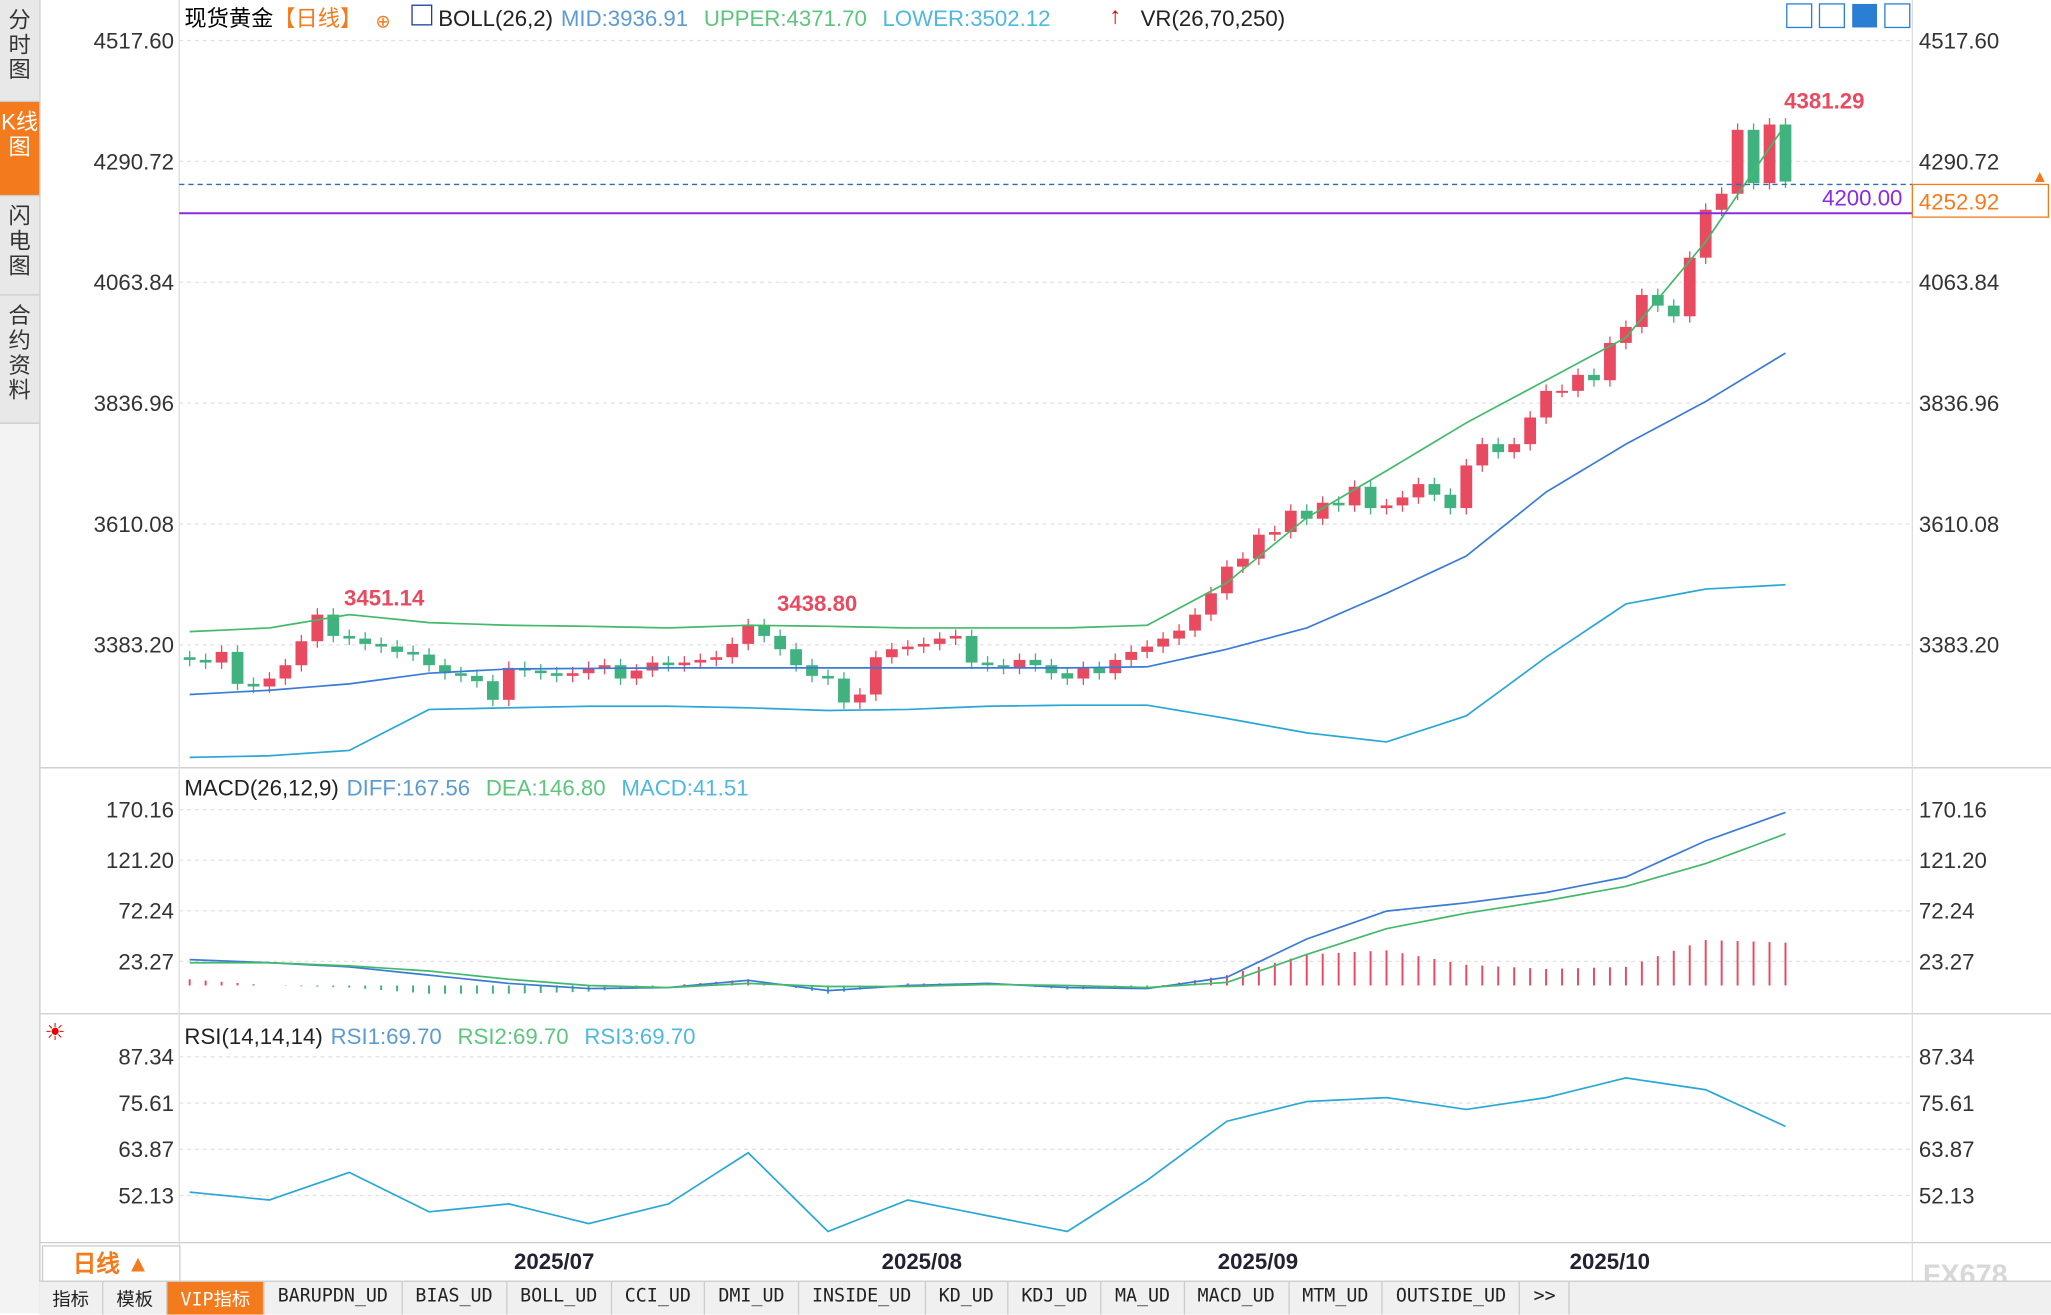 The image size is (2051, 1315). I want to click on tab-kline: K线图, so click(20, 149).